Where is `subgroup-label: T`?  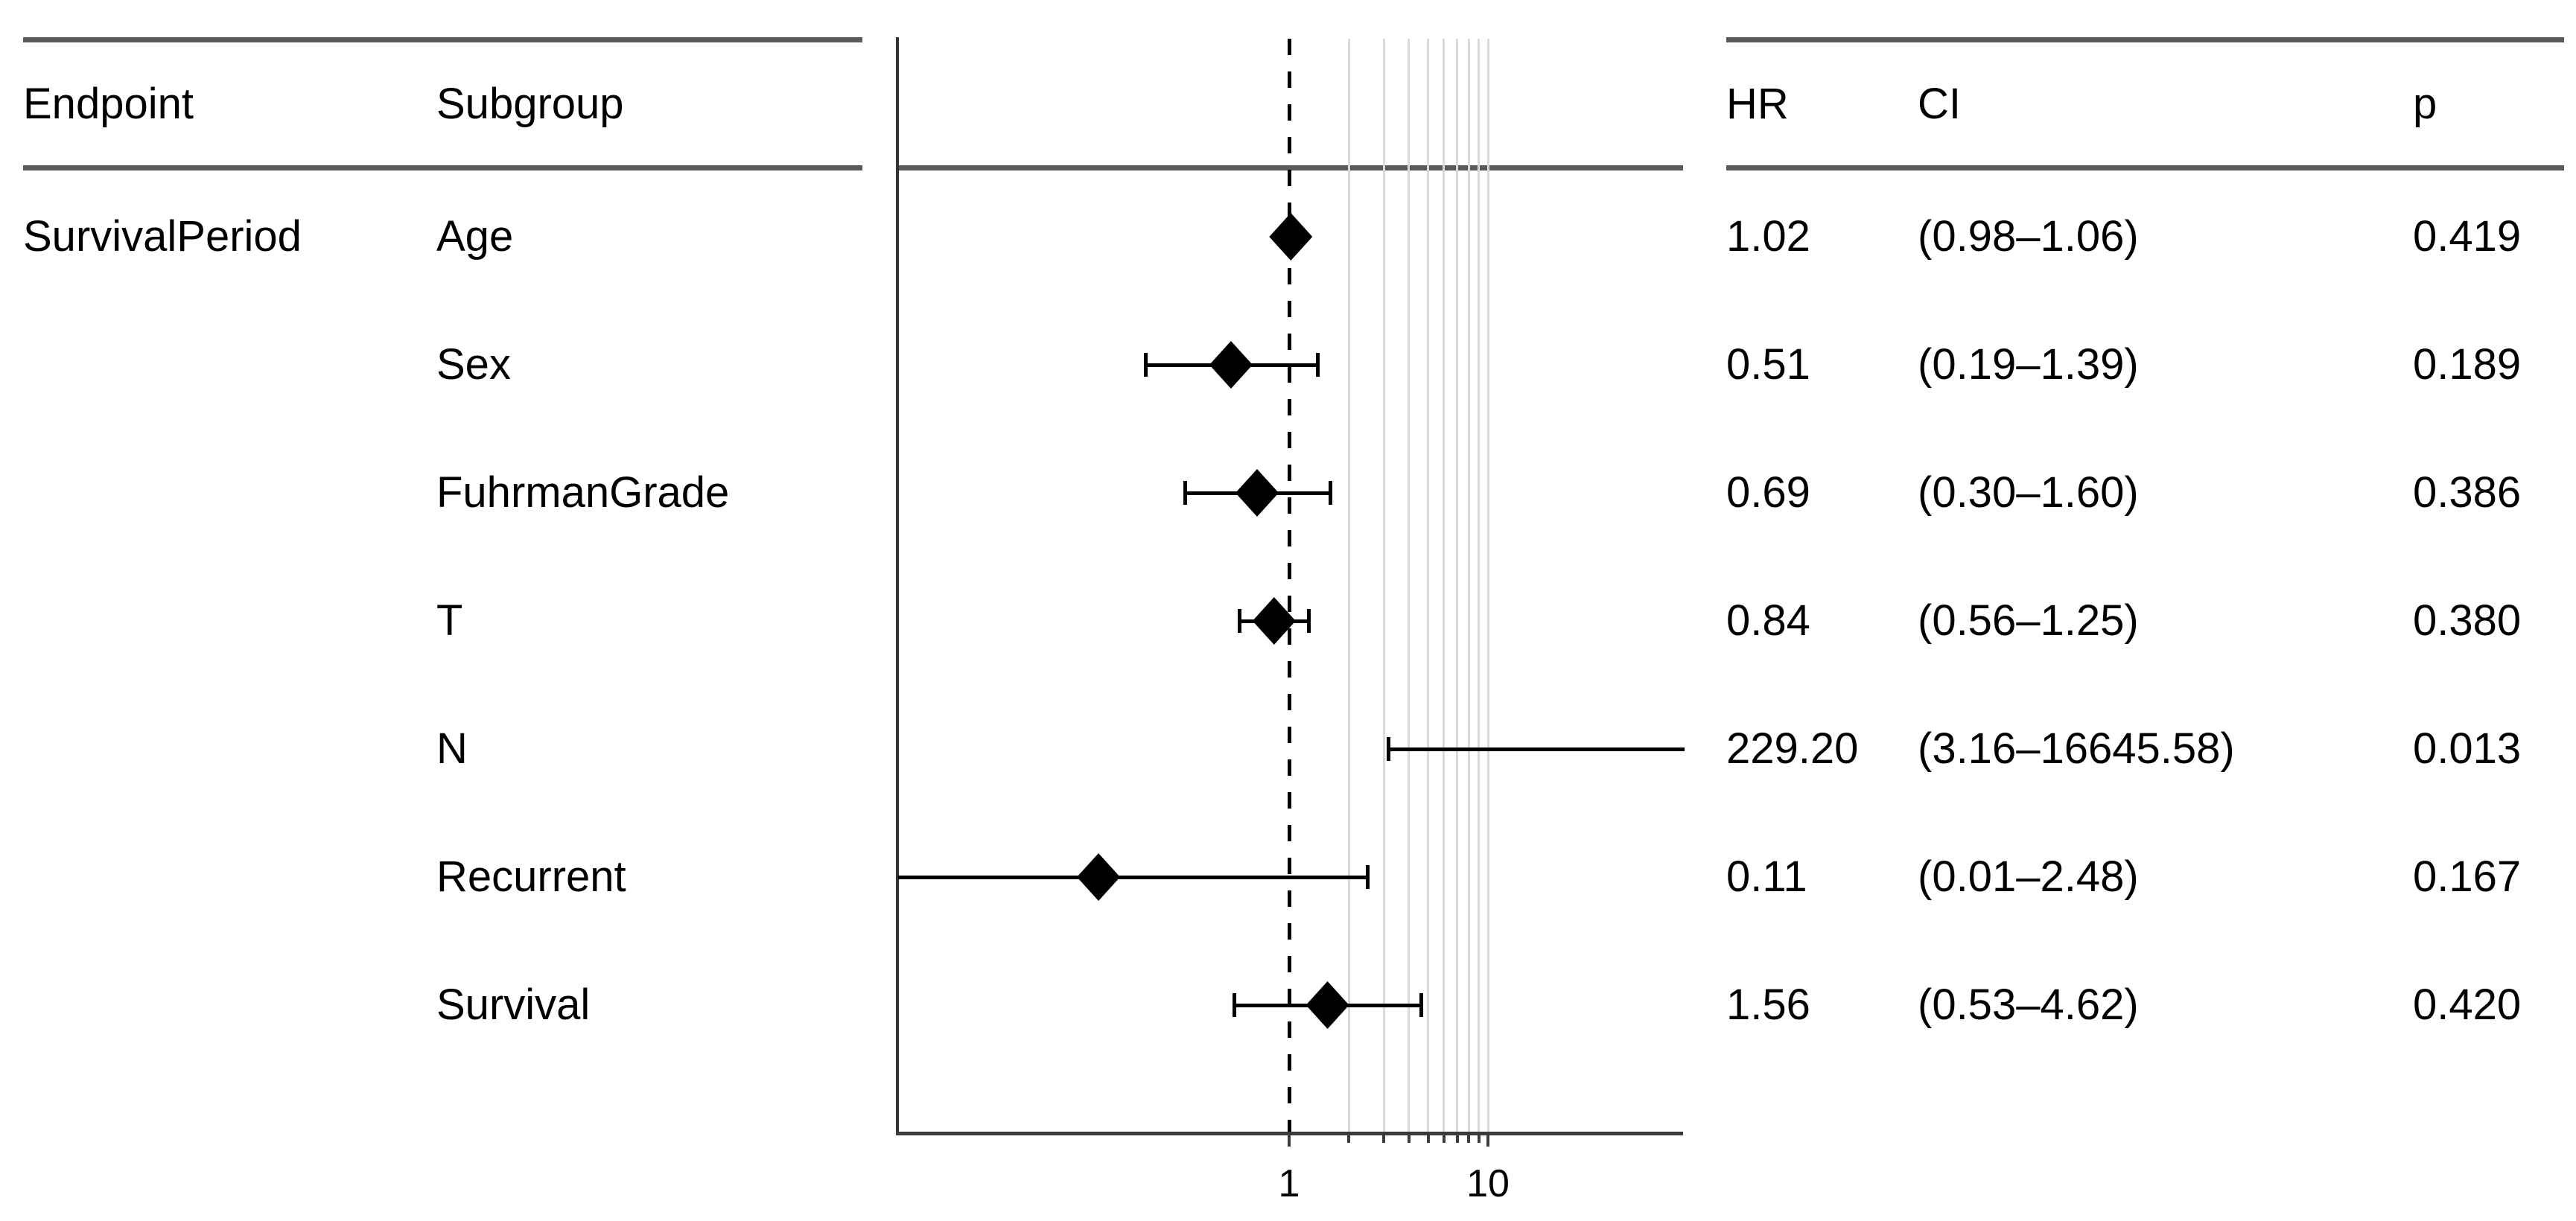
subgroup-label: T is located at coordinates (449, 620).